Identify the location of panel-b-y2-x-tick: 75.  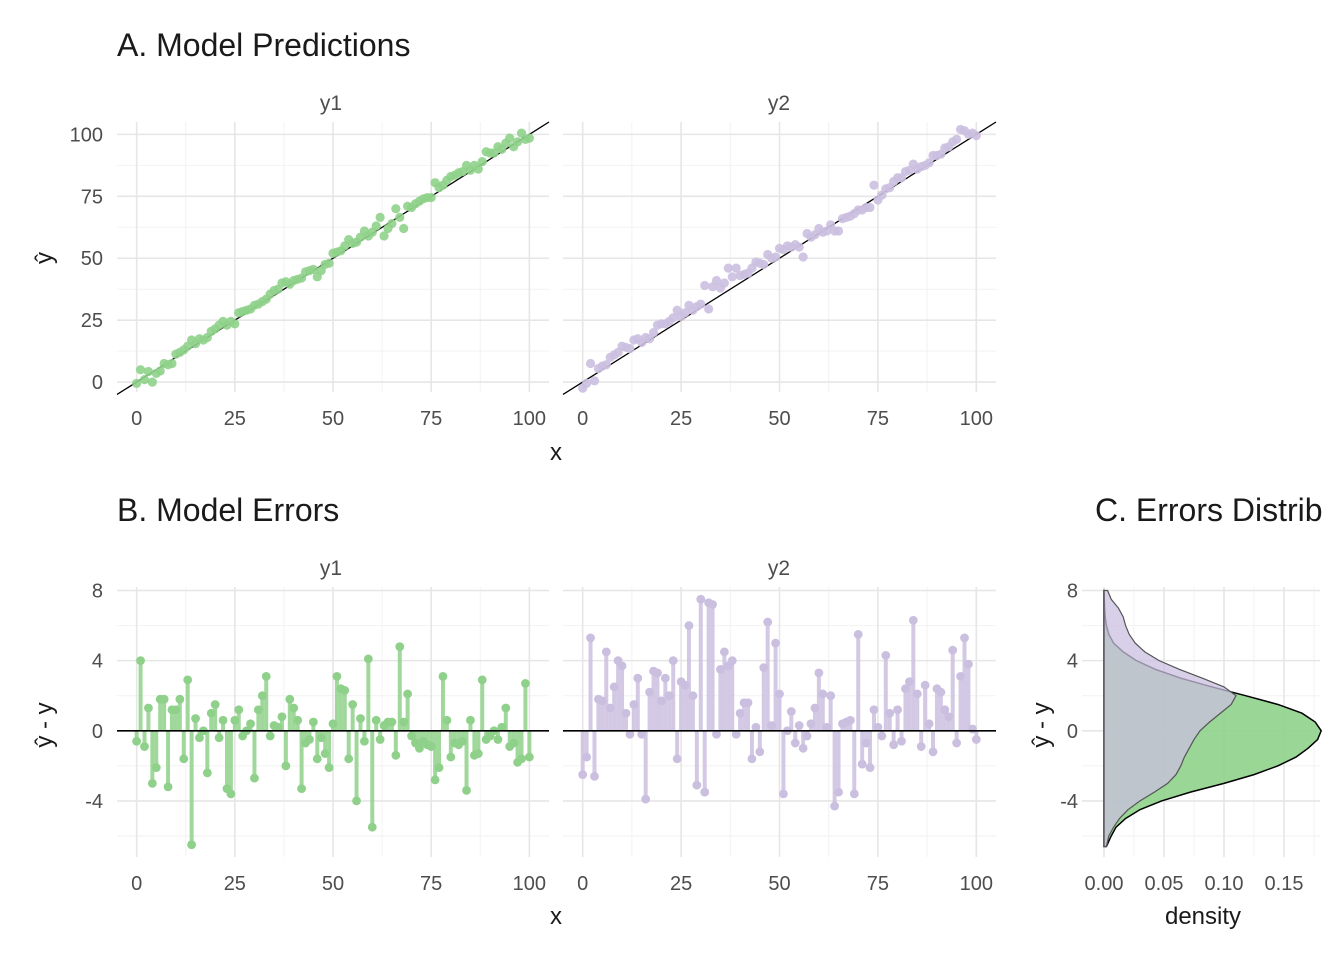
(878, 884).